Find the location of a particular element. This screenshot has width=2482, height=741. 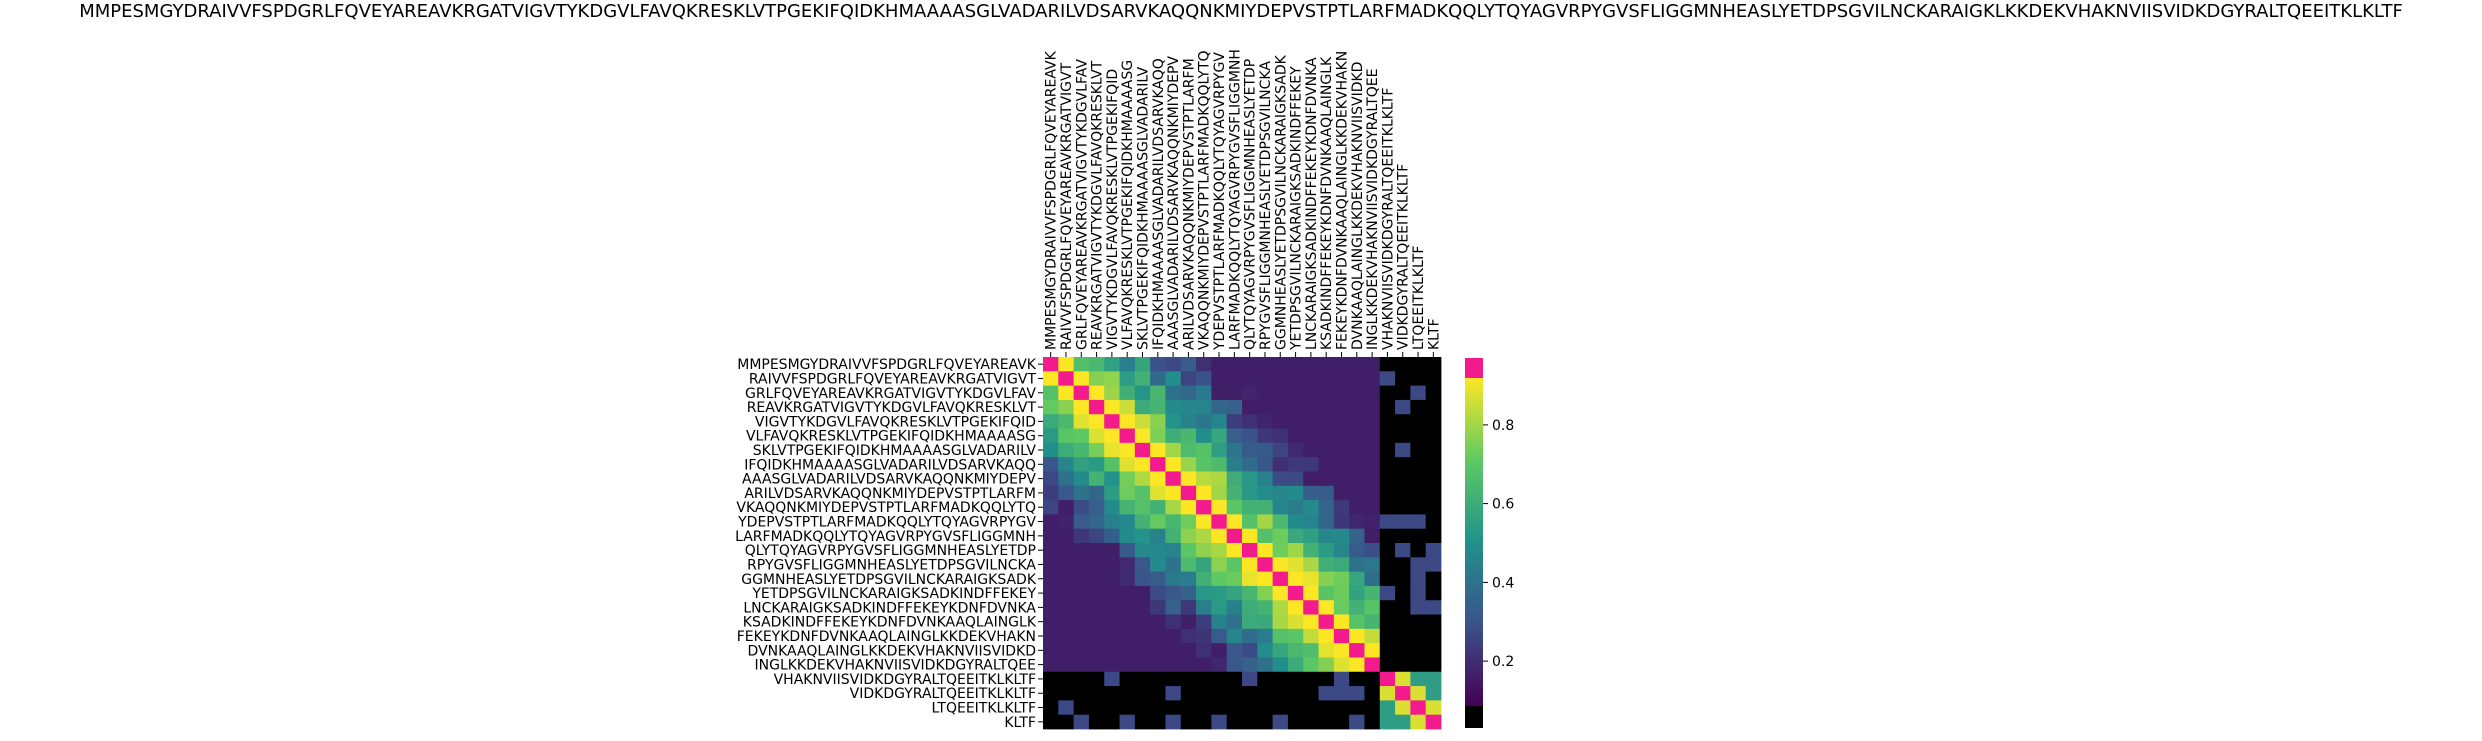

y-tick-label: LNCKARAIGKSADKINDFFEKEYKDNFDVNKA is located at coordinates (889, 608).